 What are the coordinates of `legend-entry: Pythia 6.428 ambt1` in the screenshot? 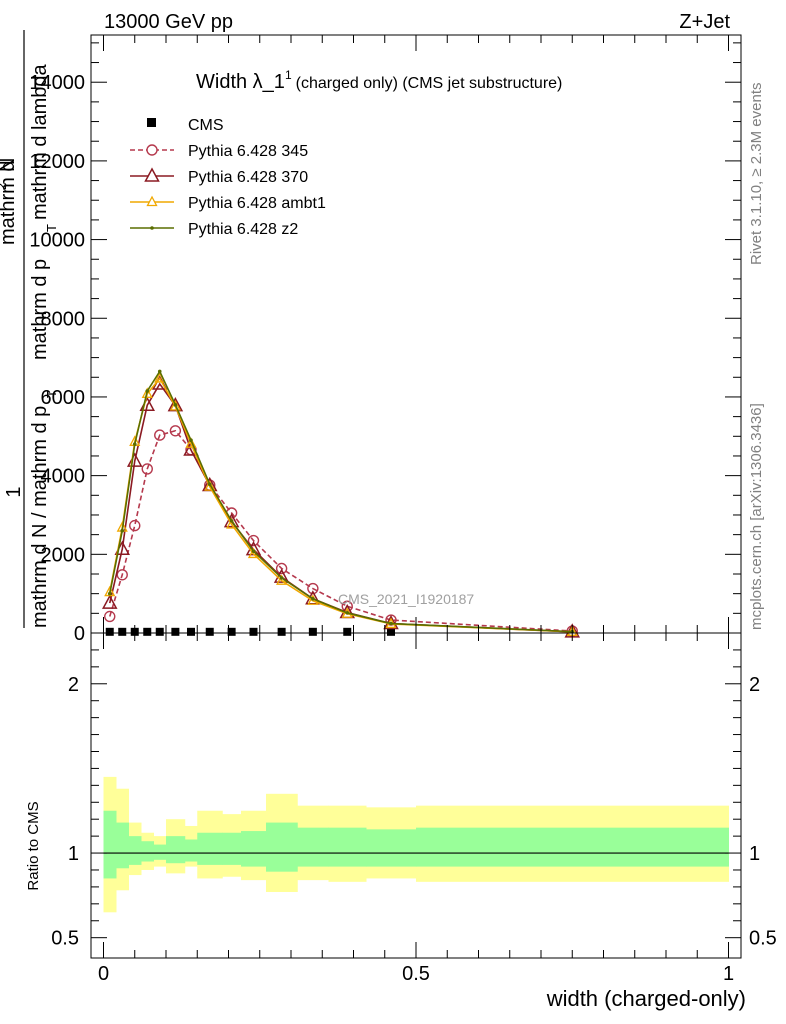 It's located at (228, 203).